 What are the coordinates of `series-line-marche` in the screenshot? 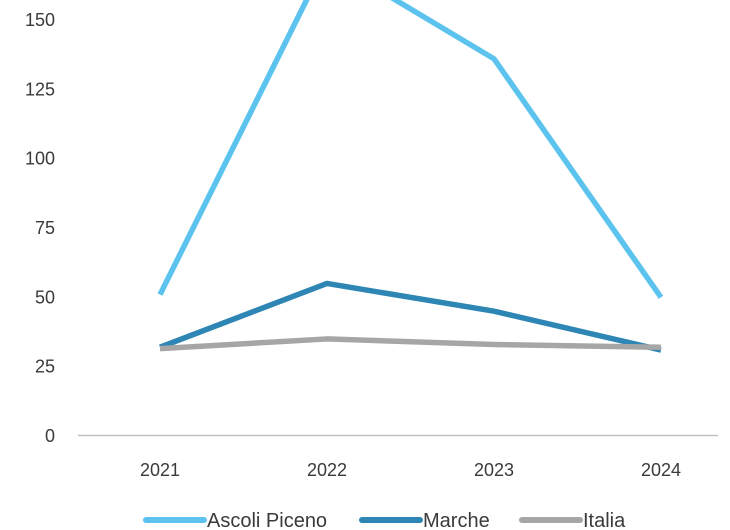 It's located at (410, 316).